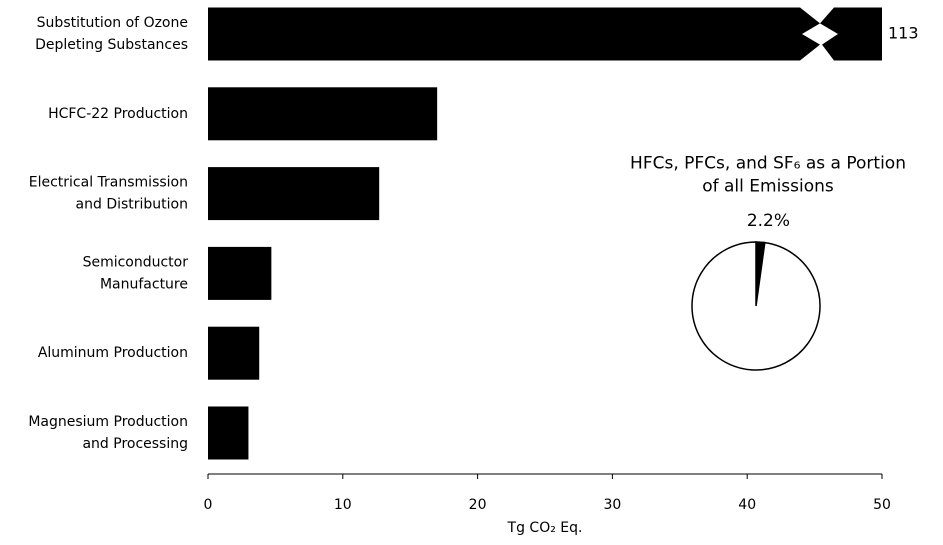  Describe the element at coordinates (108, 194) in the screenshot. I see `y-tick-label: Electrical Transmission and Distribution` at that location.